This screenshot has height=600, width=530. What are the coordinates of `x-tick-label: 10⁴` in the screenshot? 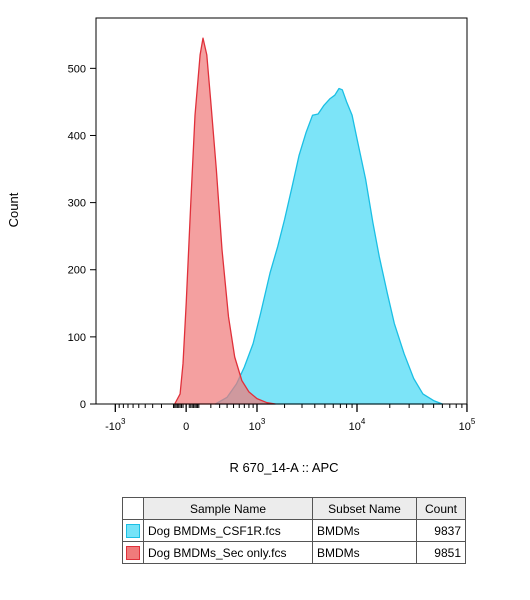 It's located at (357, 425).